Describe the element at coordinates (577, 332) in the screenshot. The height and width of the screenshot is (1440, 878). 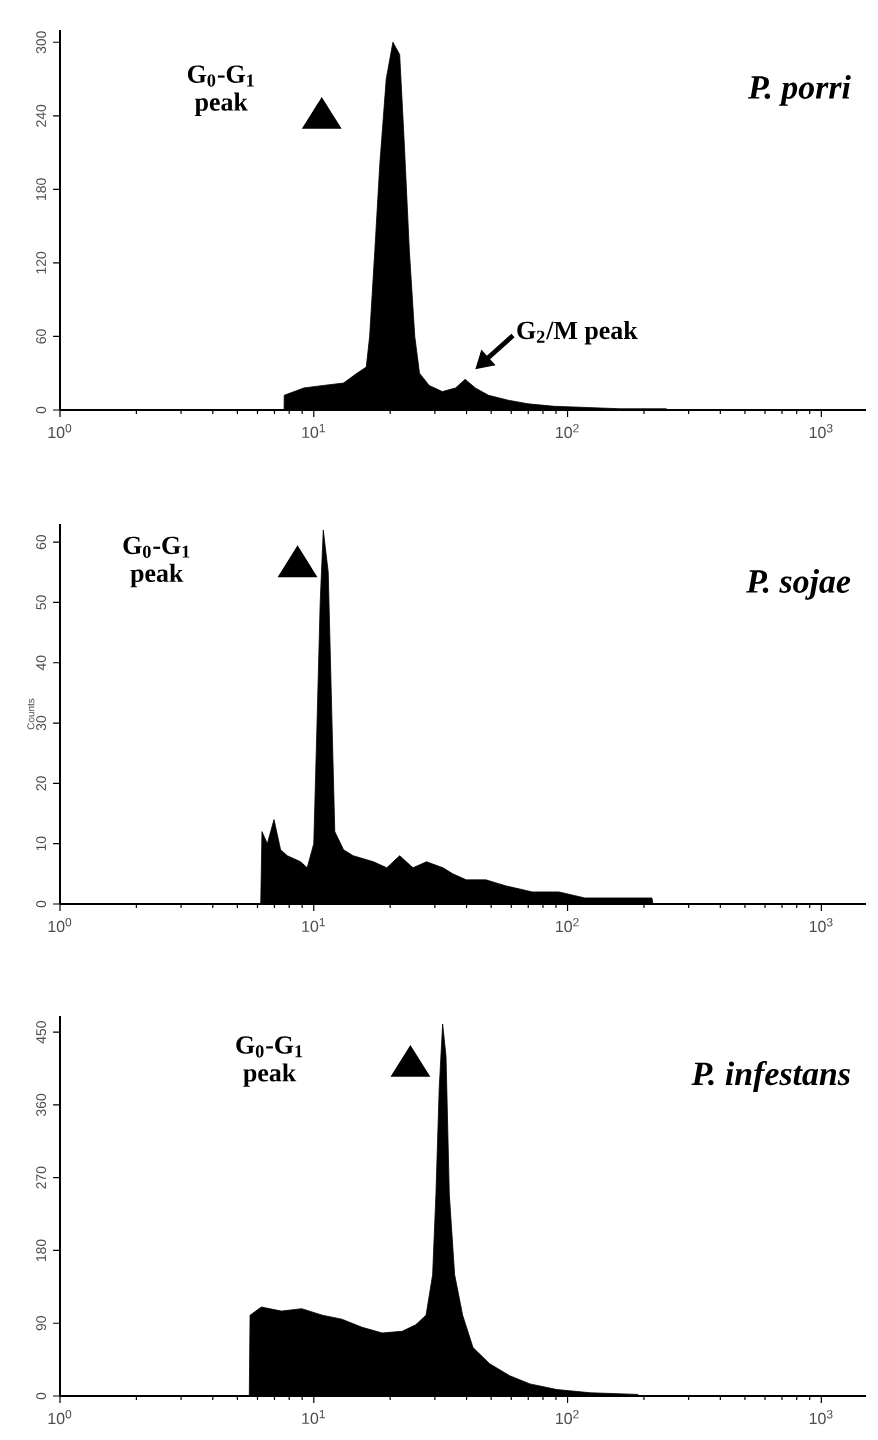
I see `annotation: G$_{2}$/M peak` at that location.